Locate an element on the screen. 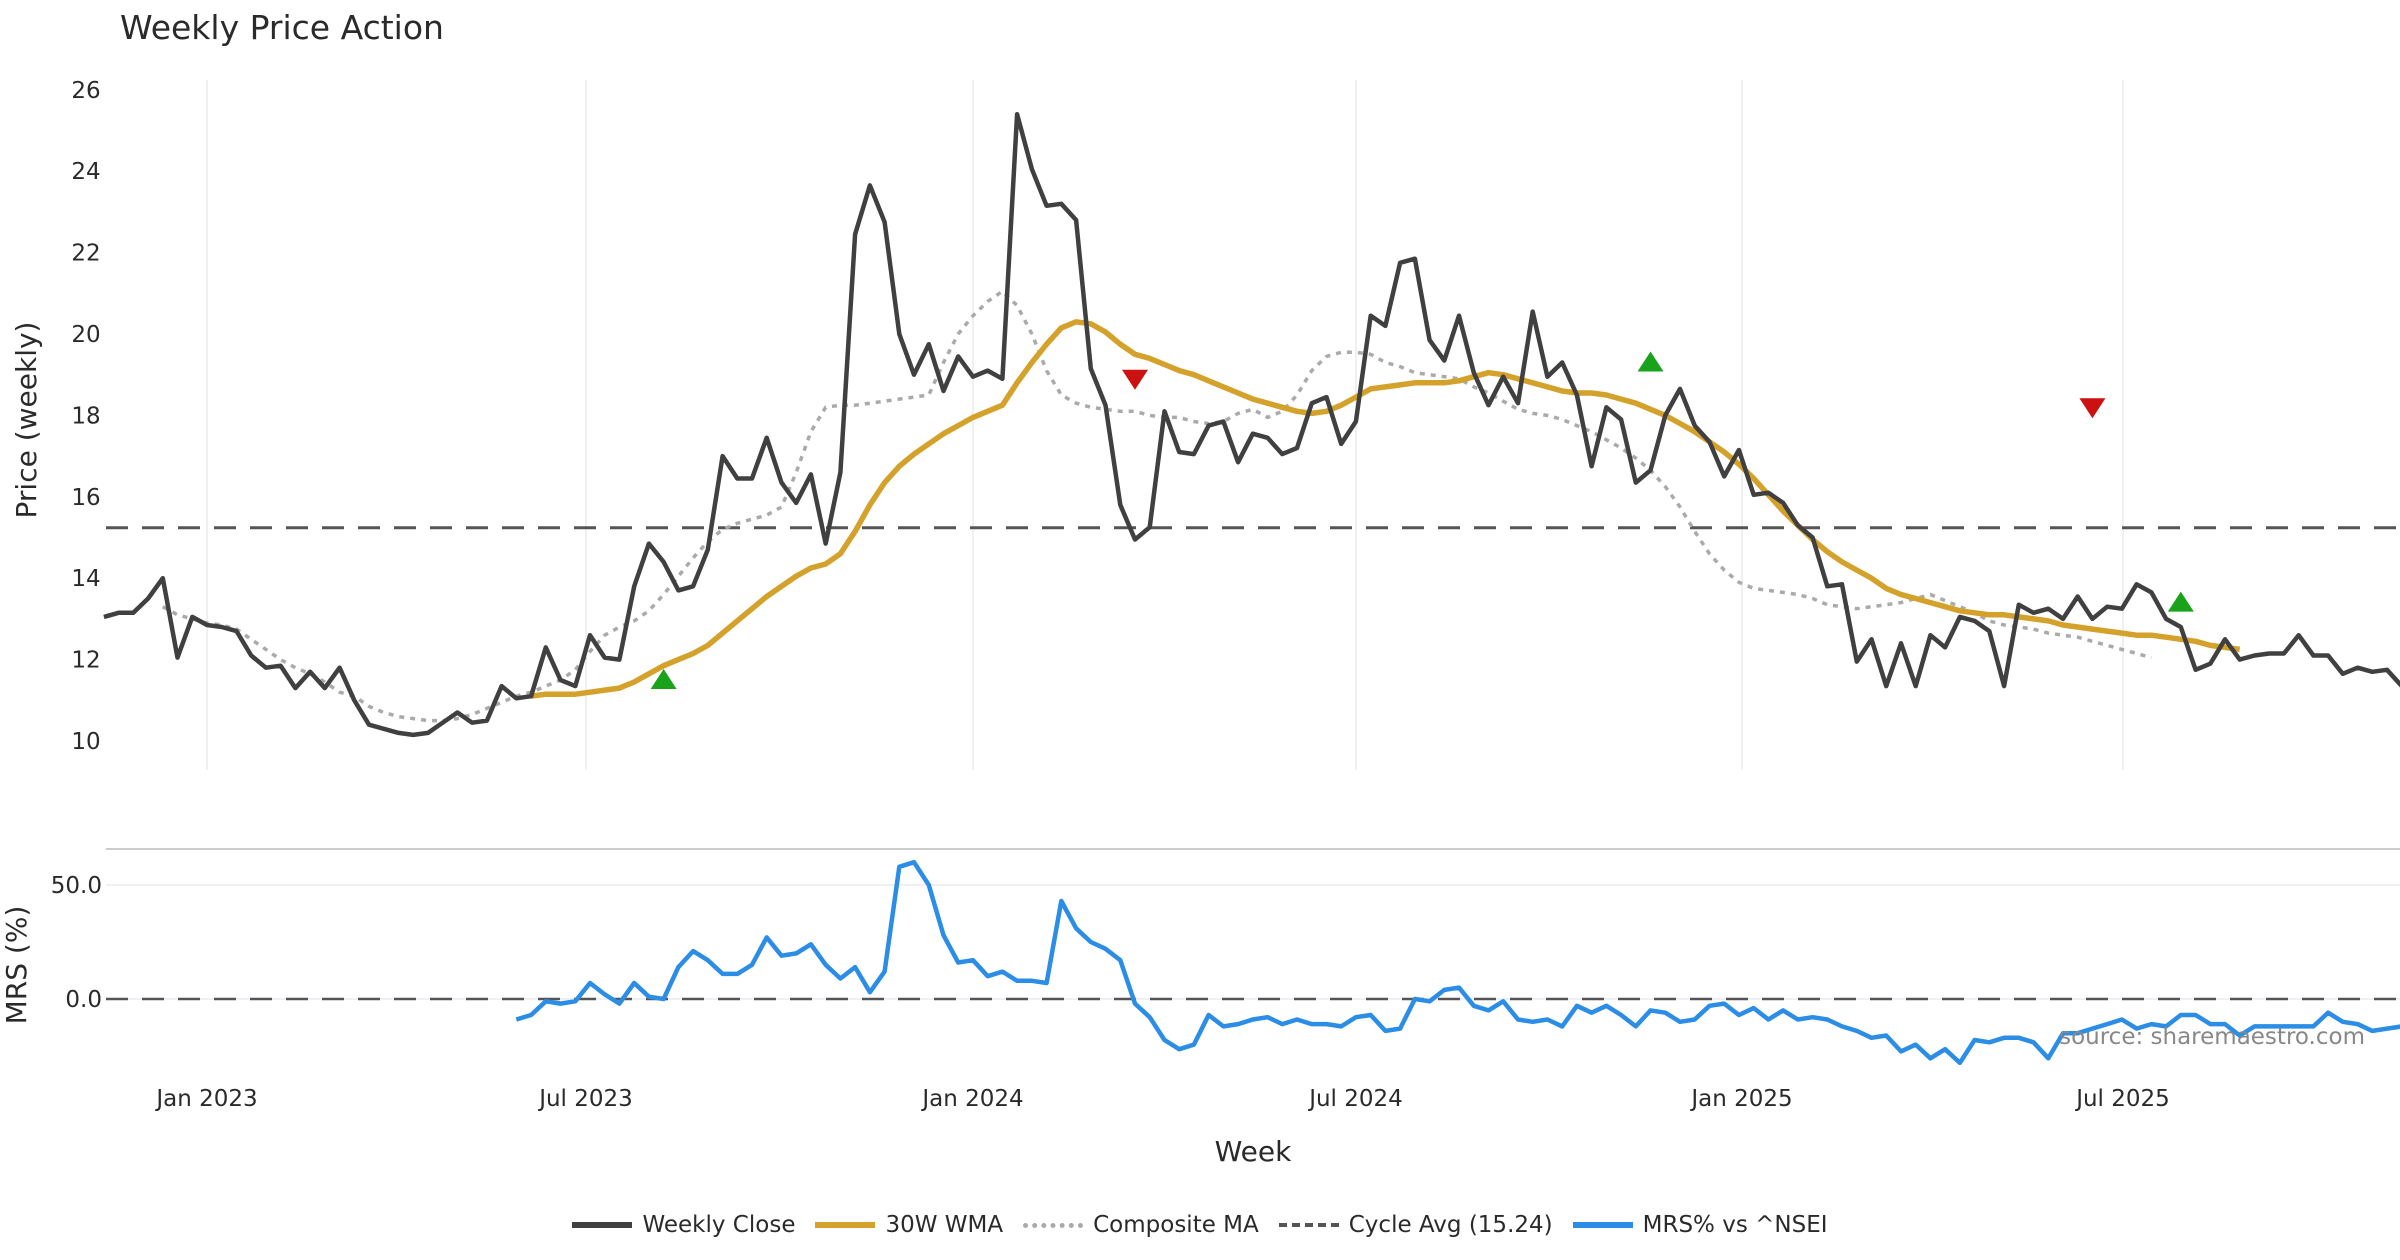  series-mrs is located at coordinates (1457, 962).